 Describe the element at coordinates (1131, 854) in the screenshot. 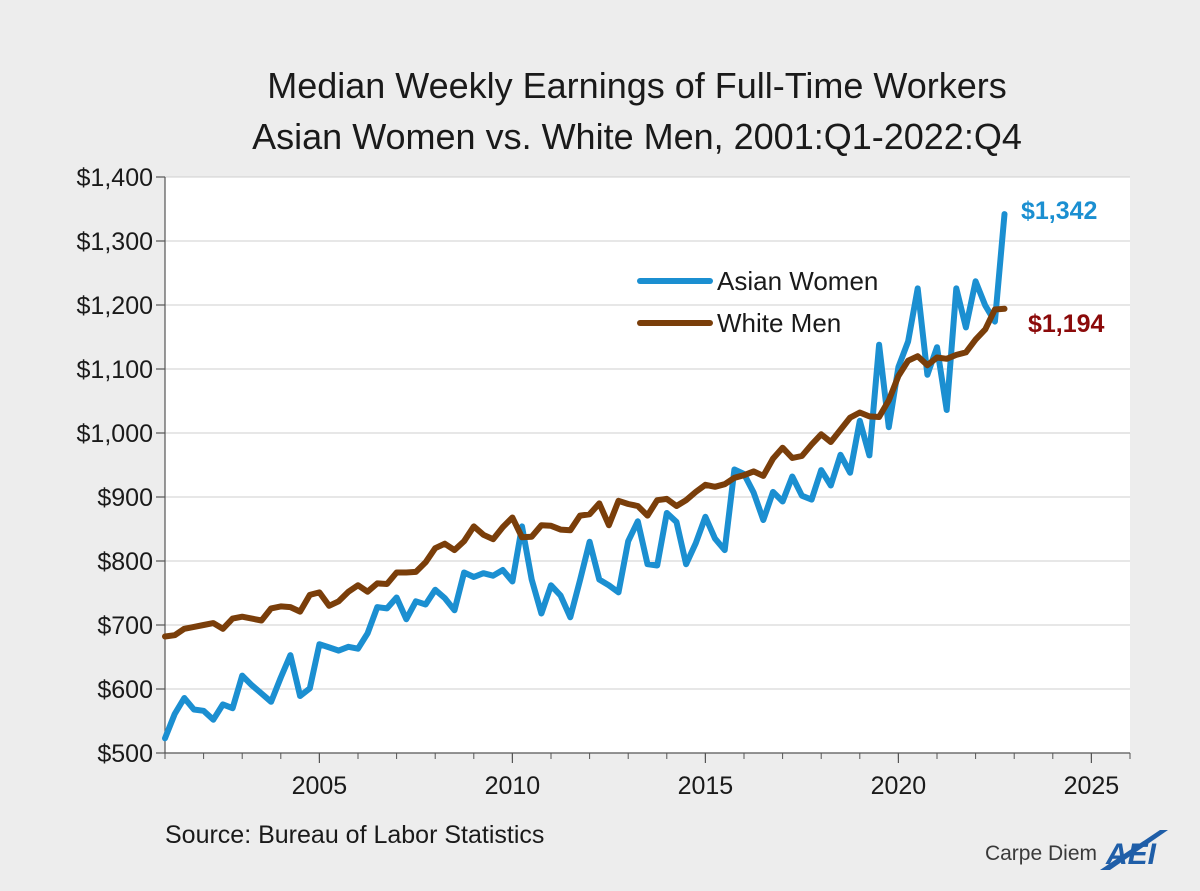

I see `aei-logo-text: AEI` at that location.